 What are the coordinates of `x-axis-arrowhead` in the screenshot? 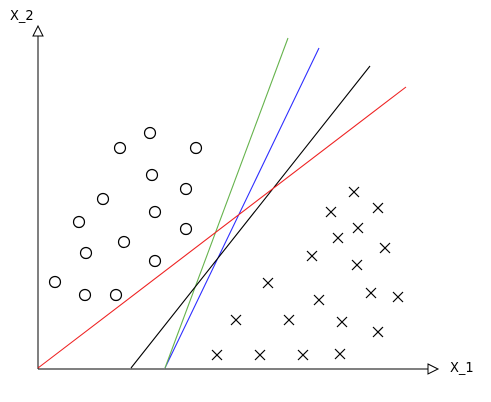 It's located at (433, 369).